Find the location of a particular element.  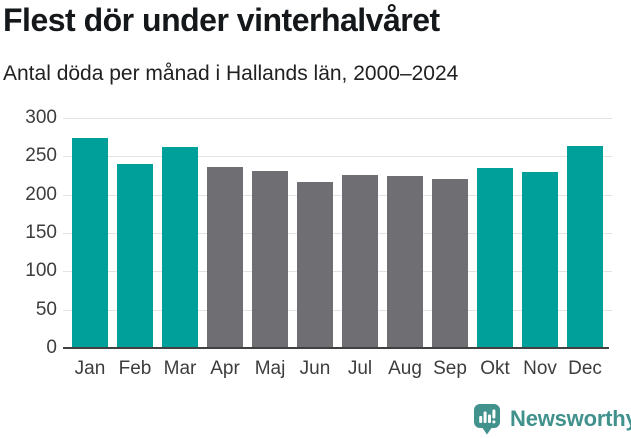

y-tick-label-300: 300 is located at coordinates (41, 117).